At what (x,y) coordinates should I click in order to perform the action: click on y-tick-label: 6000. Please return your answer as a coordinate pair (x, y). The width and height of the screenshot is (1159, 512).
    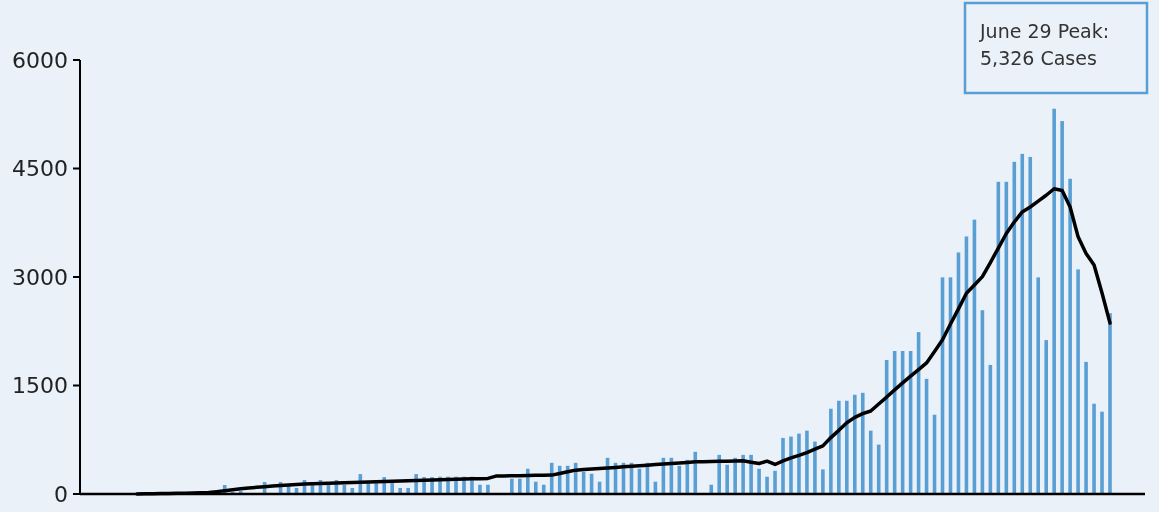
    Looking at the image, I should click on (40, 60).